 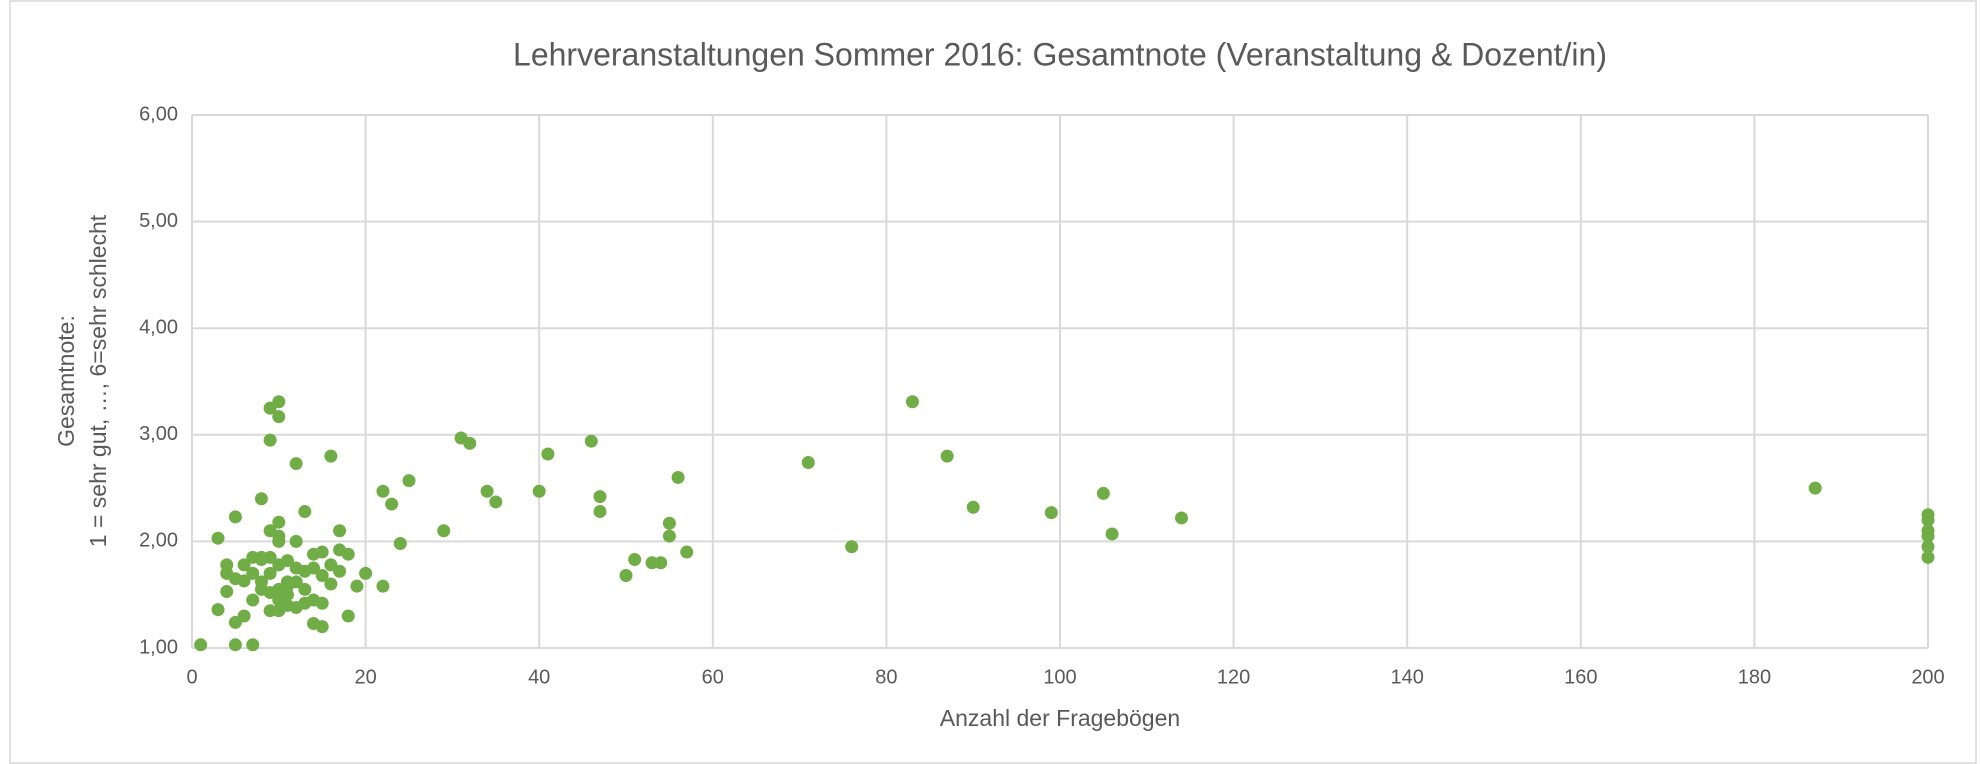 I want to click on x-tick-label: 100, so click(x=1059, y=677).